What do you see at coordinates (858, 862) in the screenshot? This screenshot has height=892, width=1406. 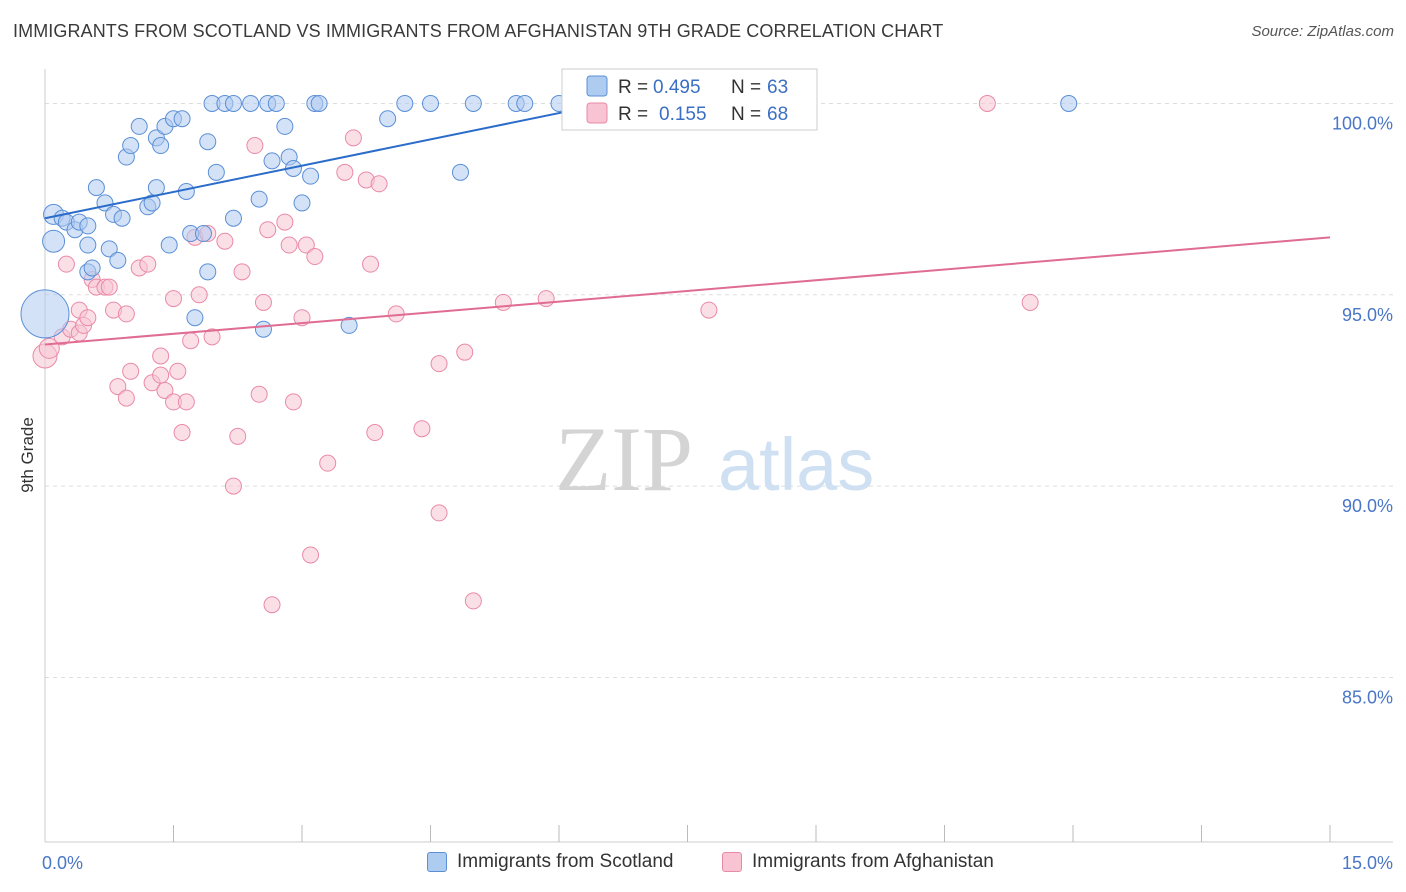 I see `legend-item-afghanistan: Immigrants from Afghanistan` at bounding box center [858, 862].